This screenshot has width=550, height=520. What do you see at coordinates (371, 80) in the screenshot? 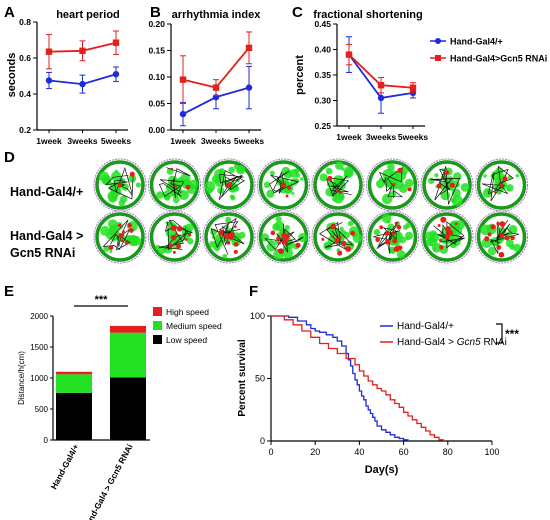
I see `panel-c-chart: 0.25 0.30 0.35 0.40 0.45 1week 3weeks 5weeks` at bounding box center [371, 80].